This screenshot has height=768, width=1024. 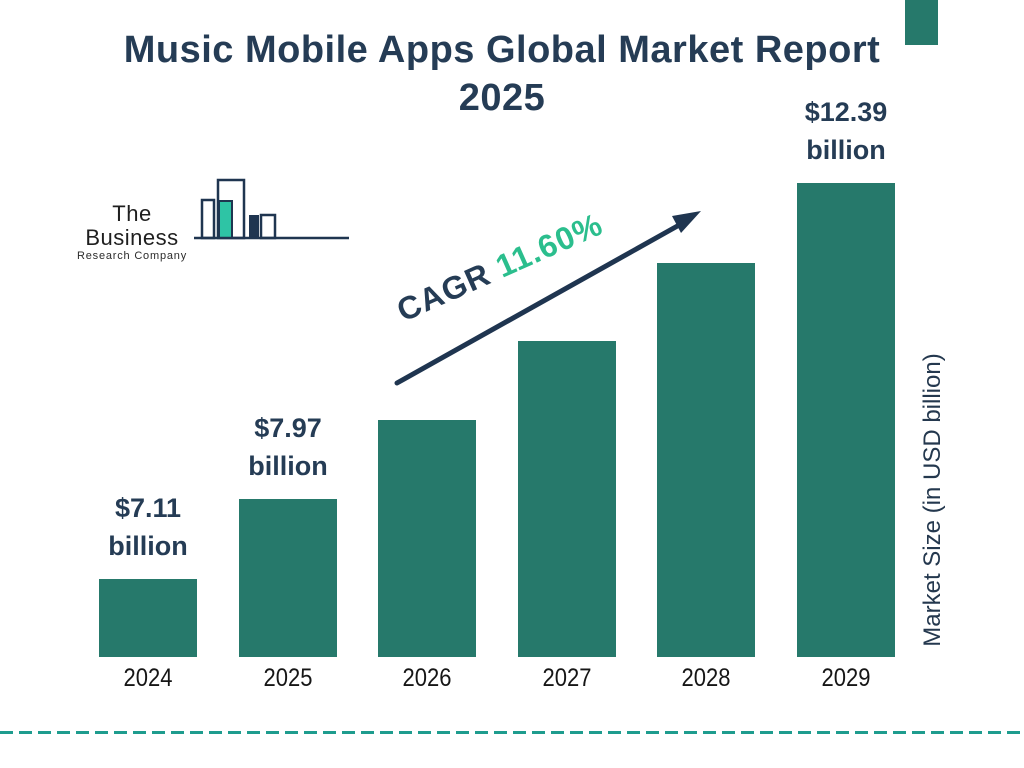 I want to click on bar-group-2028: 2028, so click(x=706, y=477).